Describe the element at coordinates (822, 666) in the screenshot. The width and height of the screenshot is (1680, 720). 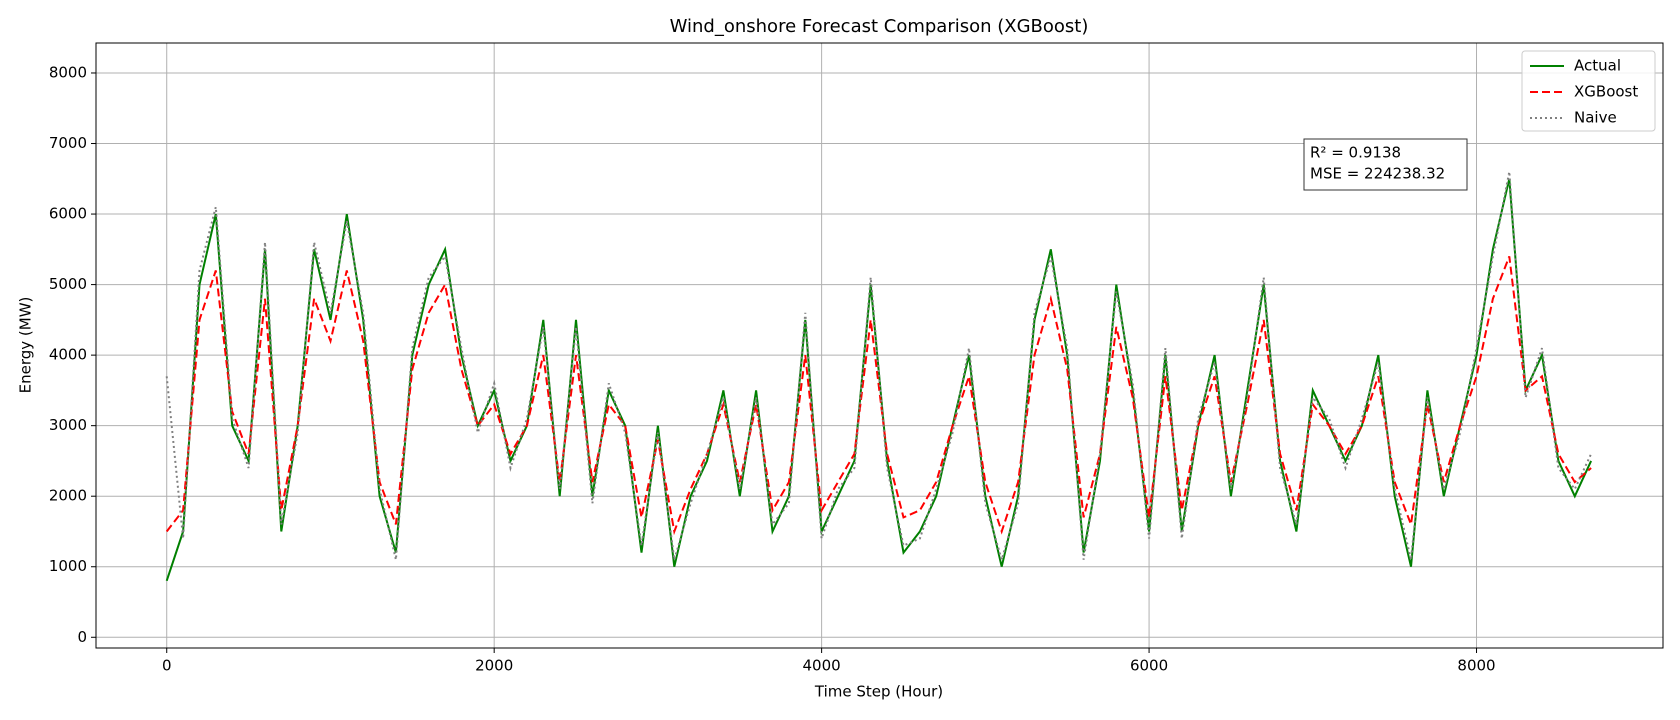
I see `x-tick-label: 4000` at that location.